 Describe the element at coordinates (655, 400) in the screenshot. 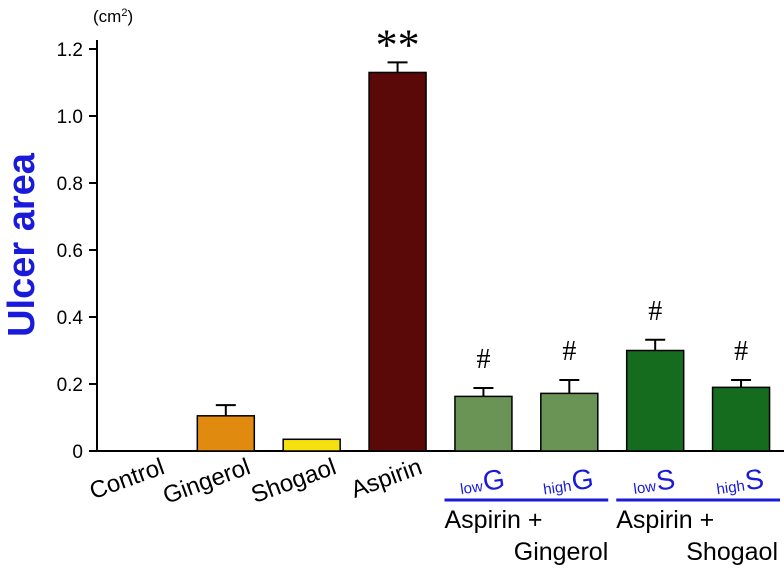

I see `bar-lowS` at that location.